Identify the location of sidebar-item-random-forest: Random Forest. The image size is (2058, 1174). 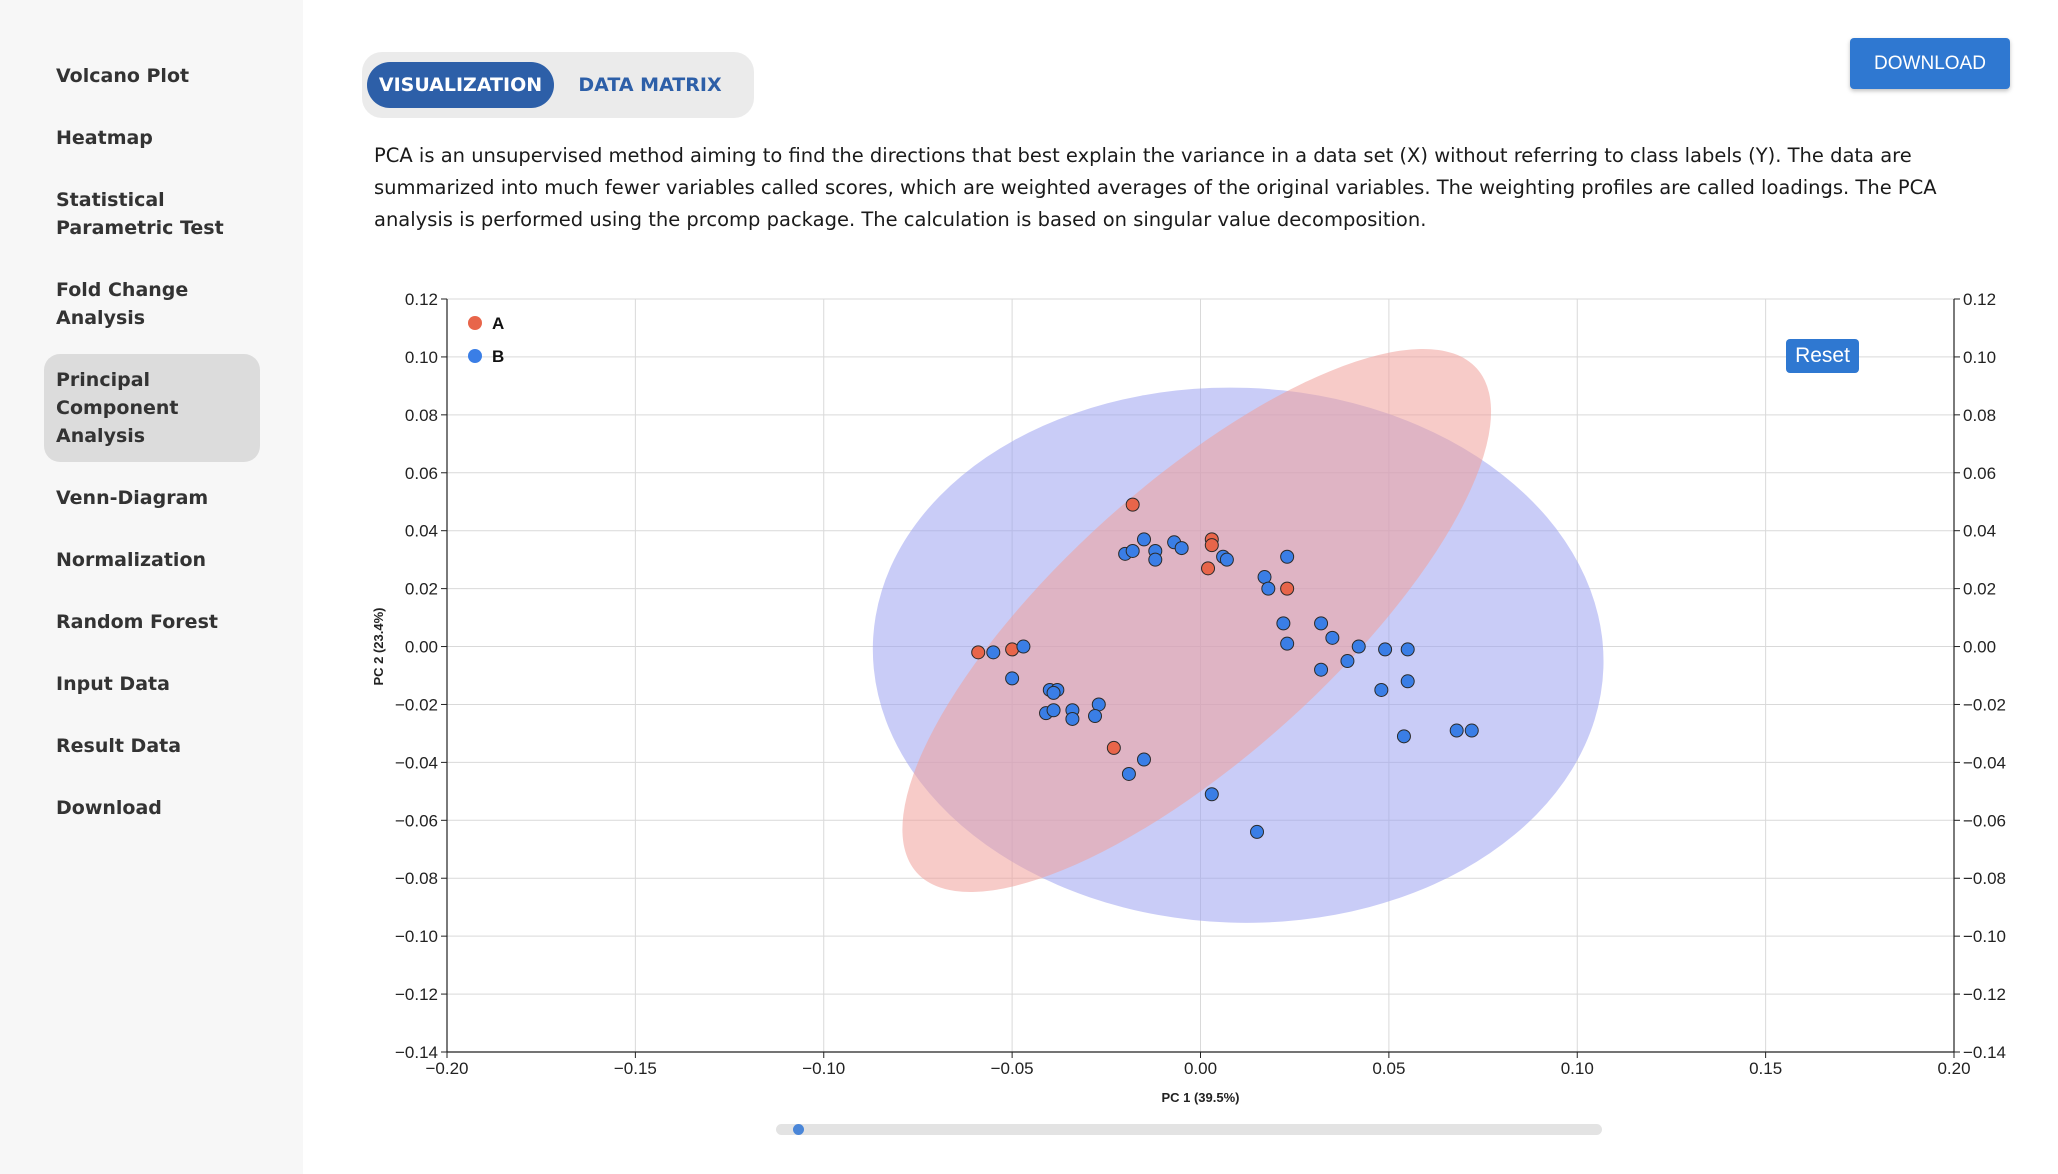
(137, 622).